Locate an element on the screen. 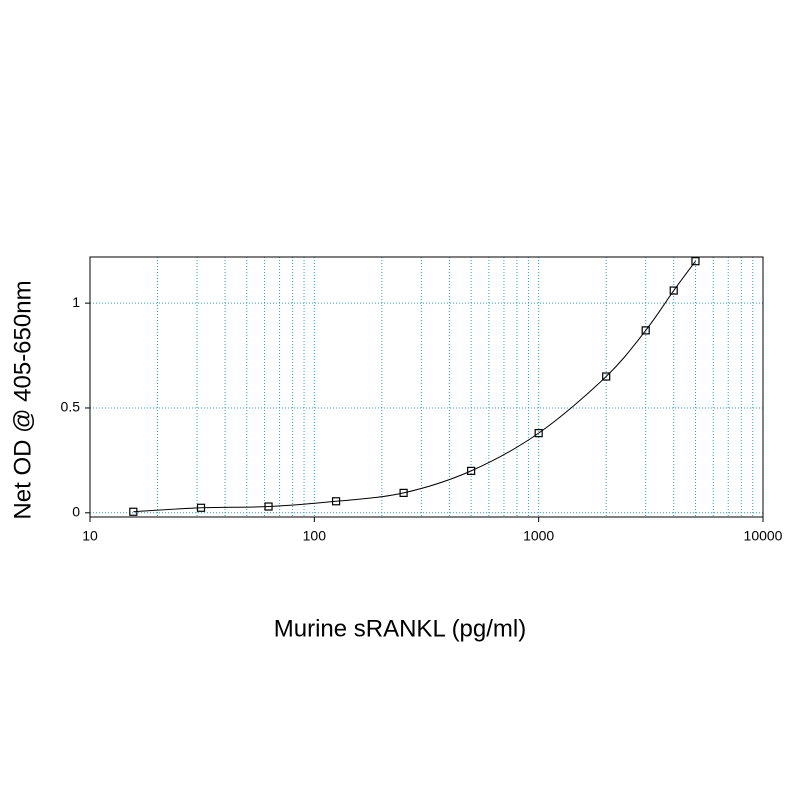 This screenshot has width=800, height=800. y-tick-label: 0.5 is located at coordinates (71, 407).